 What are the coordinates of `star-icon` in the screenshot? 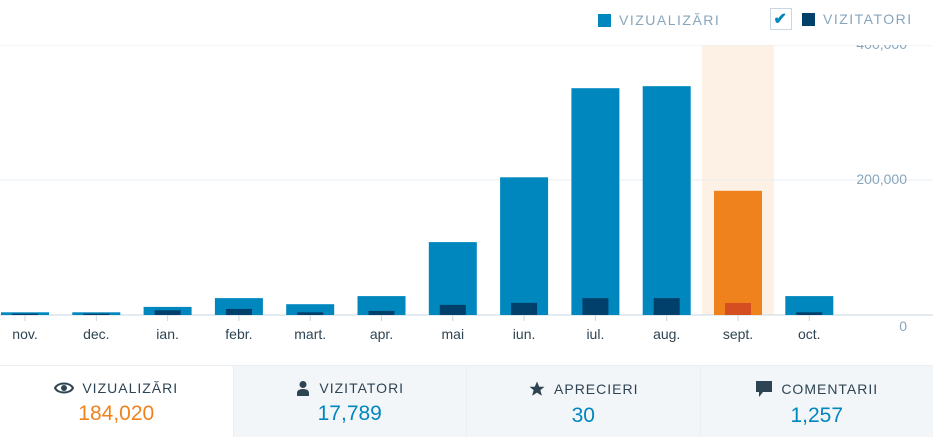 It's located at (537, 388).